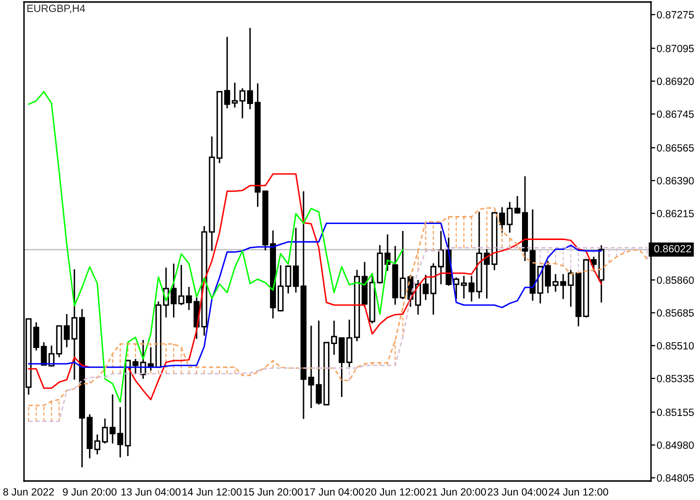 This screenshot has height=500, width=700. What do you see at coordinates (673, 248) in the screenshot?
I see `ref-line-label: 0.86022` at bounding box center [673, 248].